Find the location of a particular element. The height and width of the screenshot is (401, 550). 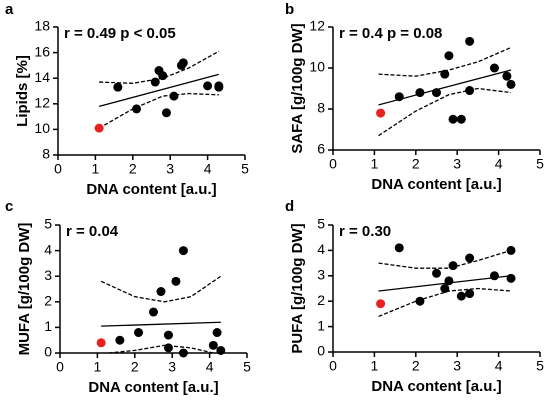

panel-letter: b is located at coordinates (289, 9).